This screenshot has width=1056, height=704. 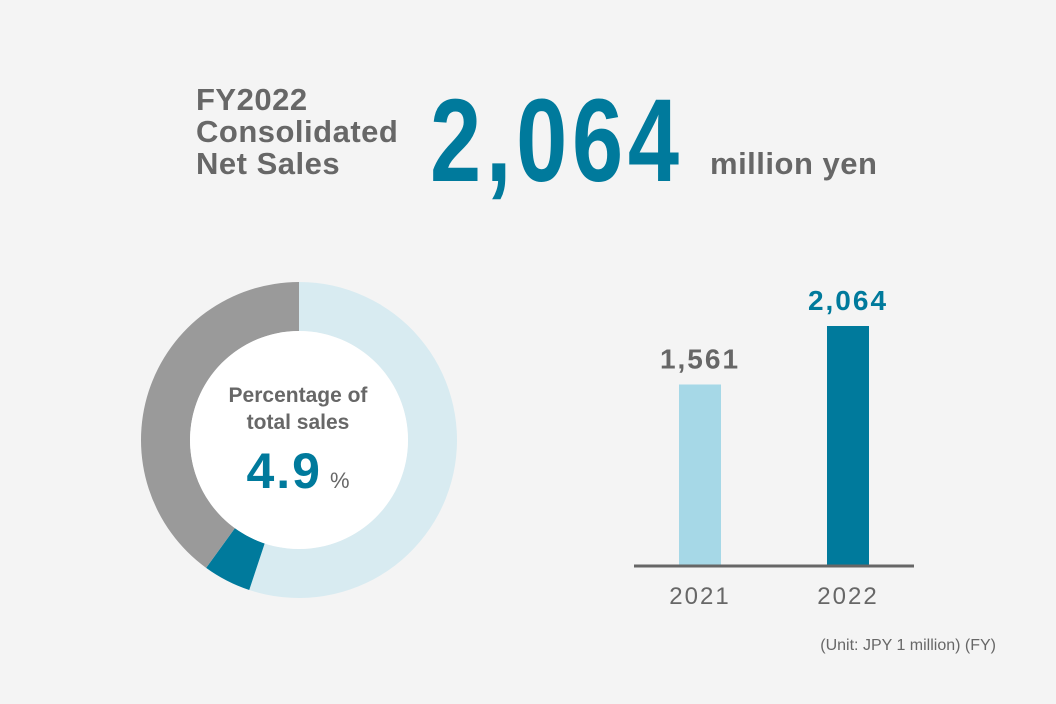 What do you see at coordinates (848, 446) in the screenshot?
I see `bar-2022` at bounding box center [848, 446].